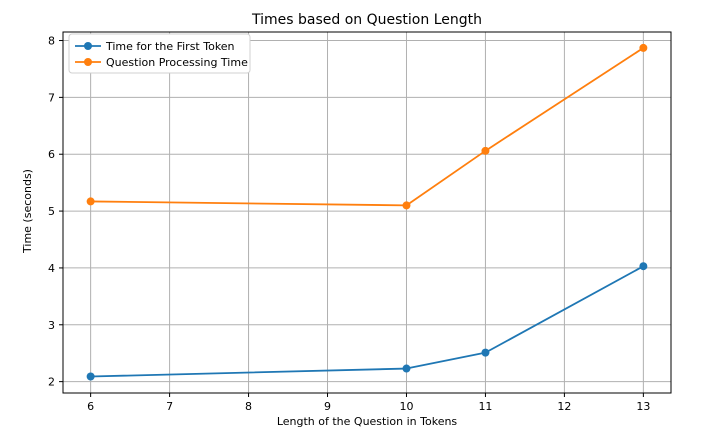  What do you see at coordinates (248, 406) in the screenshot?
I see `x-tick-label: 8` at bounding box center [248, 406].